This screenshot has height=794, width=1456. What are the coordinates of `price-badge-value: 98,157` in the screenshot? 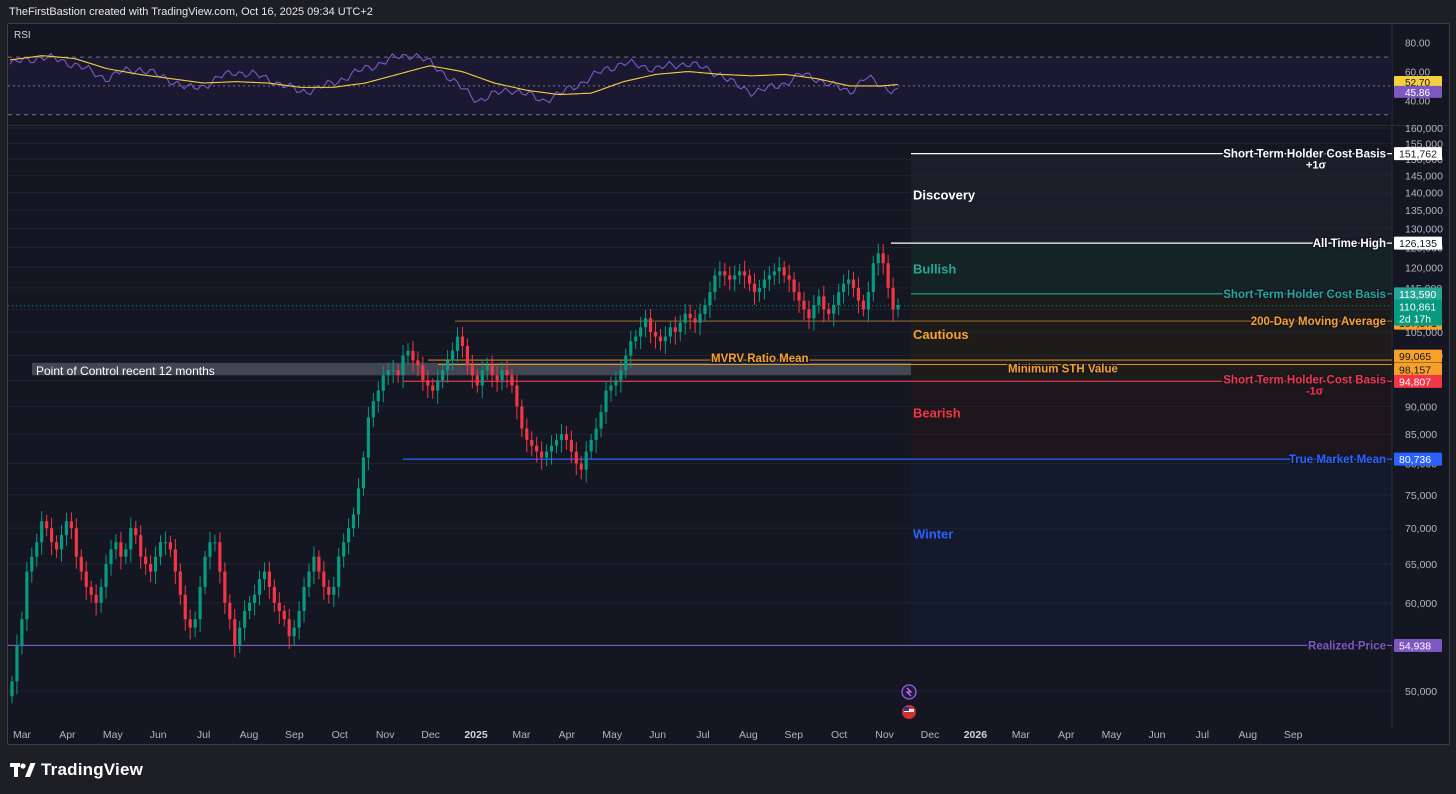 It's located at (1415, 371).